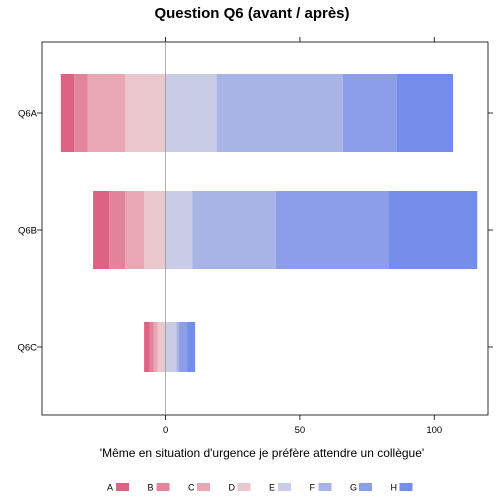  What do you see at coordinates (251, 13) in the screenshot?
I see `chart-title: Question Q6 (avant / après)` at bounding box center [251, 13].